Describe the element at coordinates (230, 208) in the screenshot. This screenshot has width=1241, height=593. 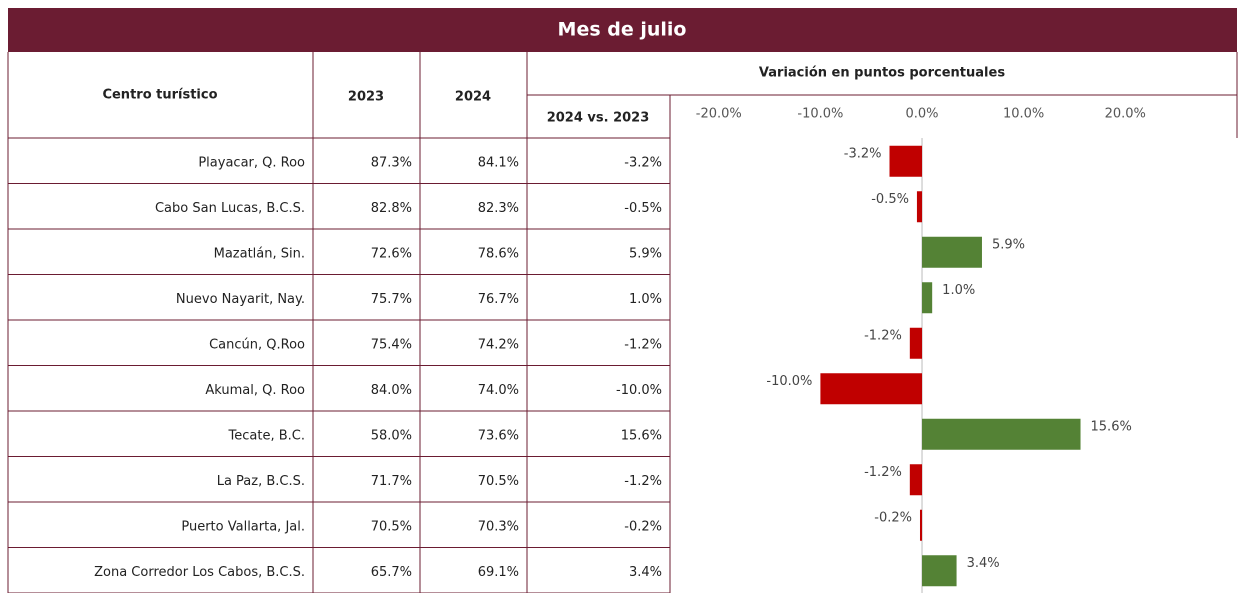
I see `cell: Cabo San Lucas, B.C.S.` at that location.